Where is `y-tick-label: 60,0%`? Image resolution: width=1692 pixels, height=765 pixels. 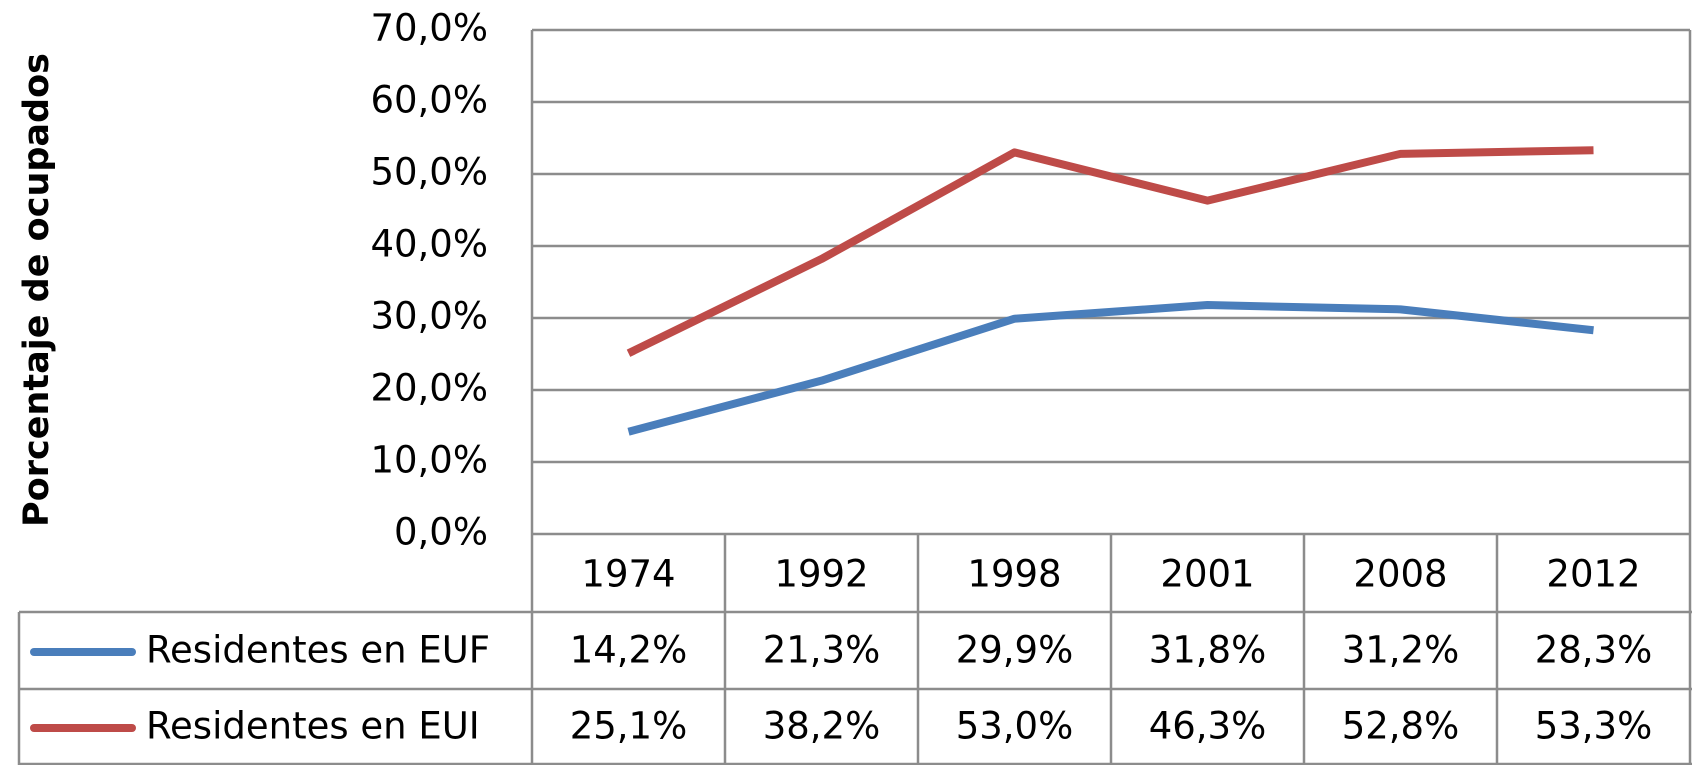 y-tick-label: 60,0% is located at coordinates (429, 100).